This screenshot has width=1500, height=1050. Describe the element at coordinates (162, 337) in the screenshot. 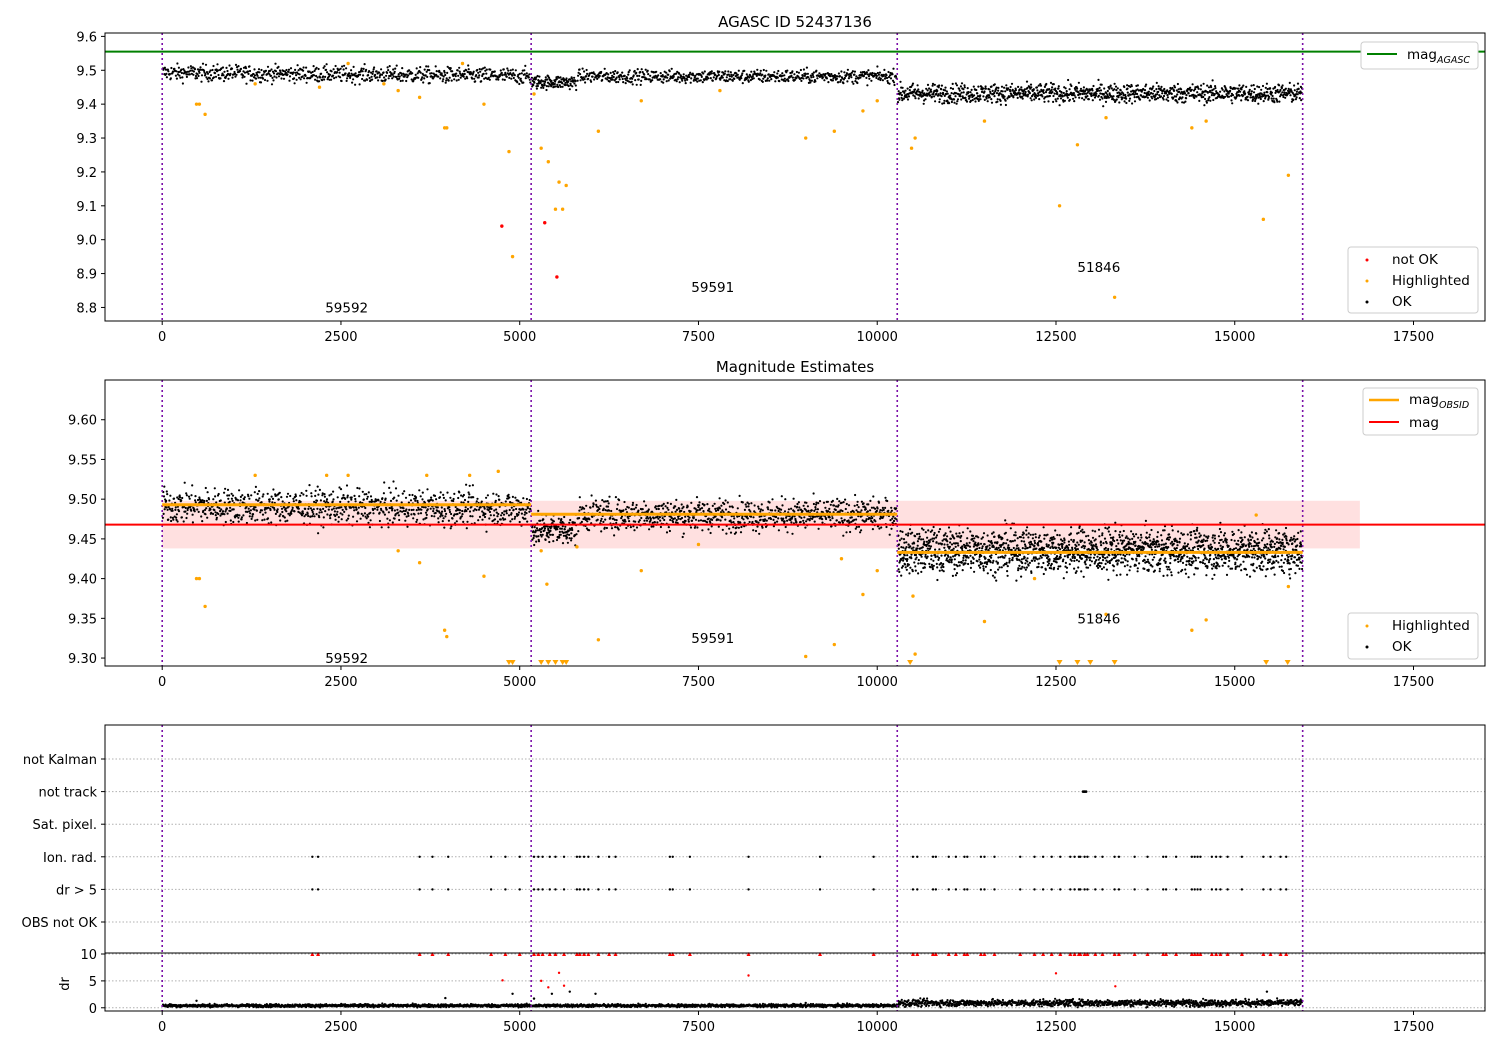

I see `x-tick-label: 0` at that location.